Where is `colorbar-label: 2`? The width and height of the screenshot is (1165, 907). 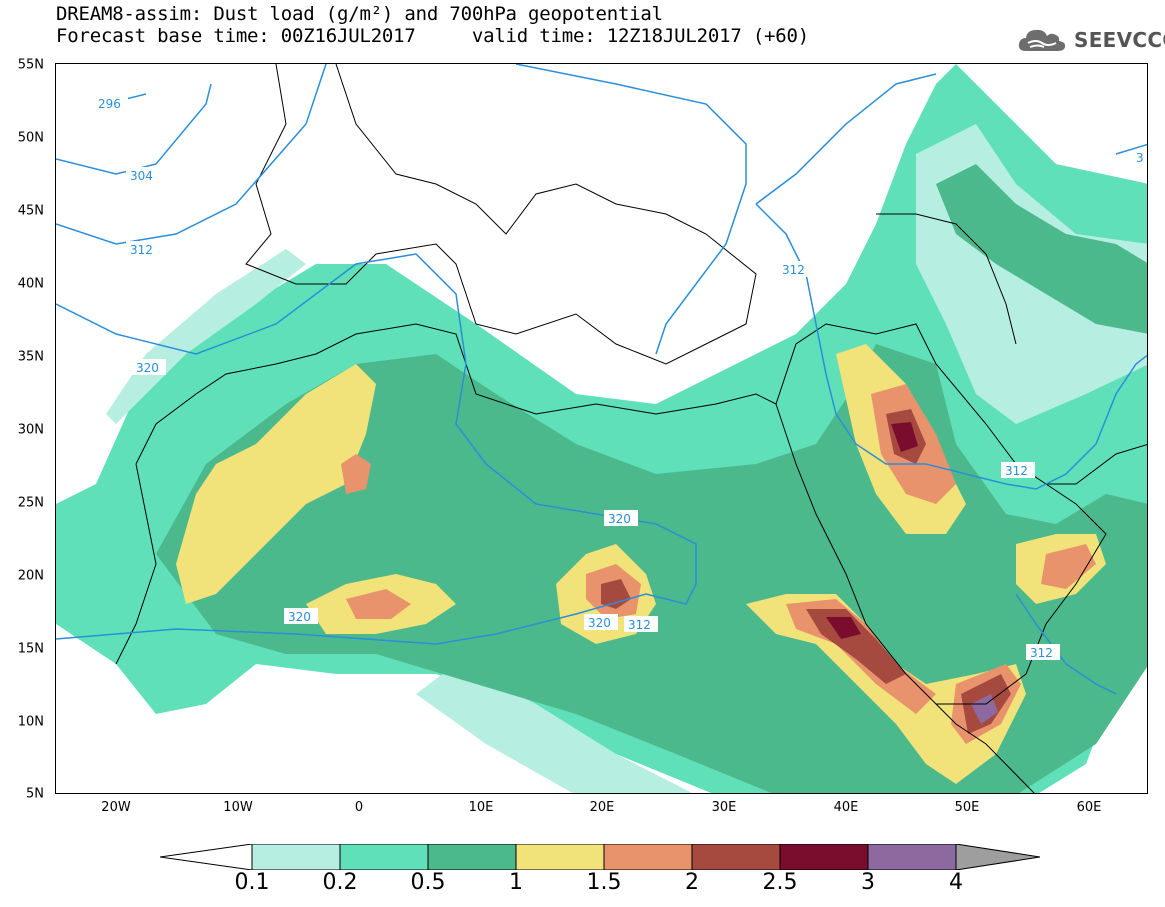
colorbar-label: 2 is located at coordinates (692, 882).